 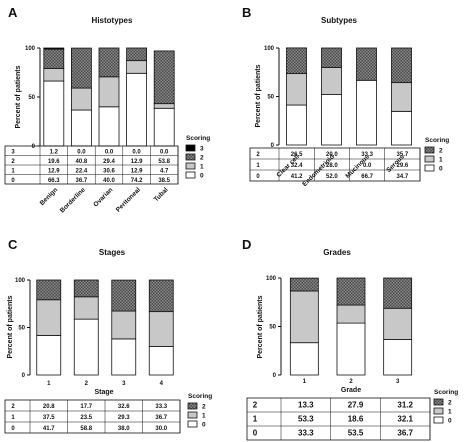 What do you see at coordinates (246, 12) in the screenshot?
I see `panel-letter: B` at bounding box center [246, 12].